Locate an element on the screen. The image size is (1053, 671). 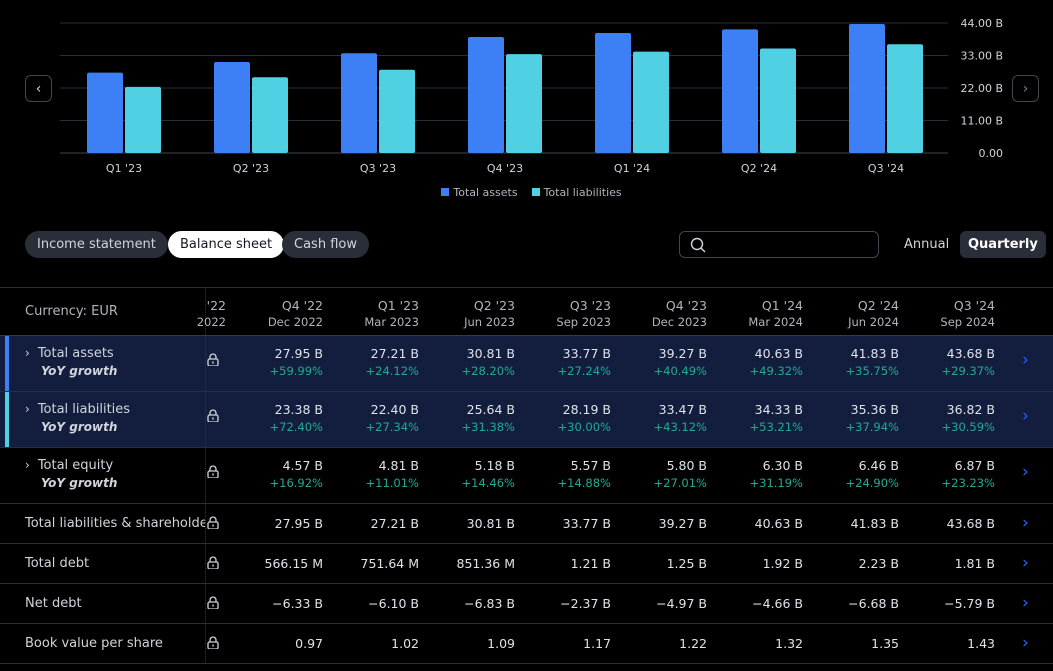
value-cell: −4.97 B is located at coordinates (681, 603).